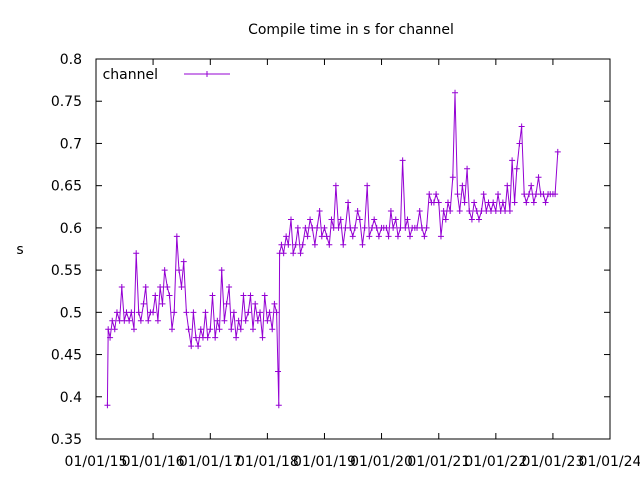 This screenshot has height=480, width=640. Describe the element at coordinates (495, 462) in the screenshot. I see `x-tick-label: 01/01/22` at that location.